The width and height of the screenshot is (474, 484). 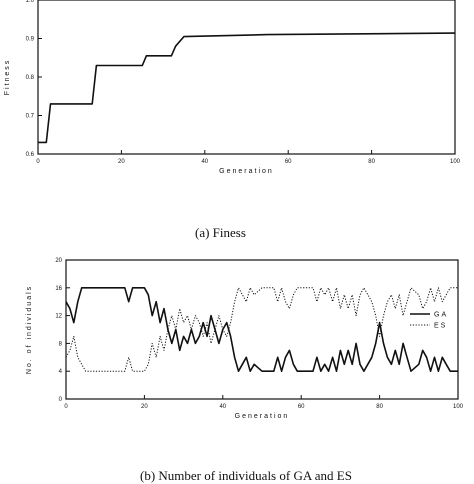 What do you see at coordinates (61, 344) in the screenshot?
I see `y-tick-label: 8` at bounding box center [61, 344].